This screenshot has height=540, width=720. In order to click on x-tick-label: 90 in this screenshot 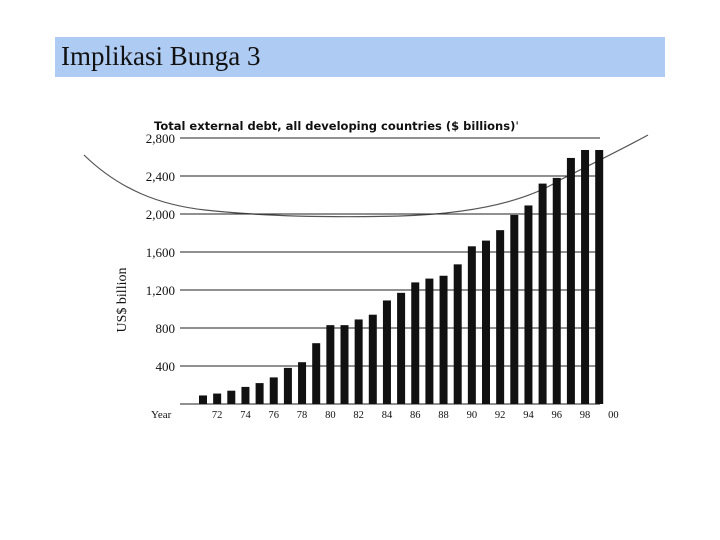, I will do `click(472, 415)`.